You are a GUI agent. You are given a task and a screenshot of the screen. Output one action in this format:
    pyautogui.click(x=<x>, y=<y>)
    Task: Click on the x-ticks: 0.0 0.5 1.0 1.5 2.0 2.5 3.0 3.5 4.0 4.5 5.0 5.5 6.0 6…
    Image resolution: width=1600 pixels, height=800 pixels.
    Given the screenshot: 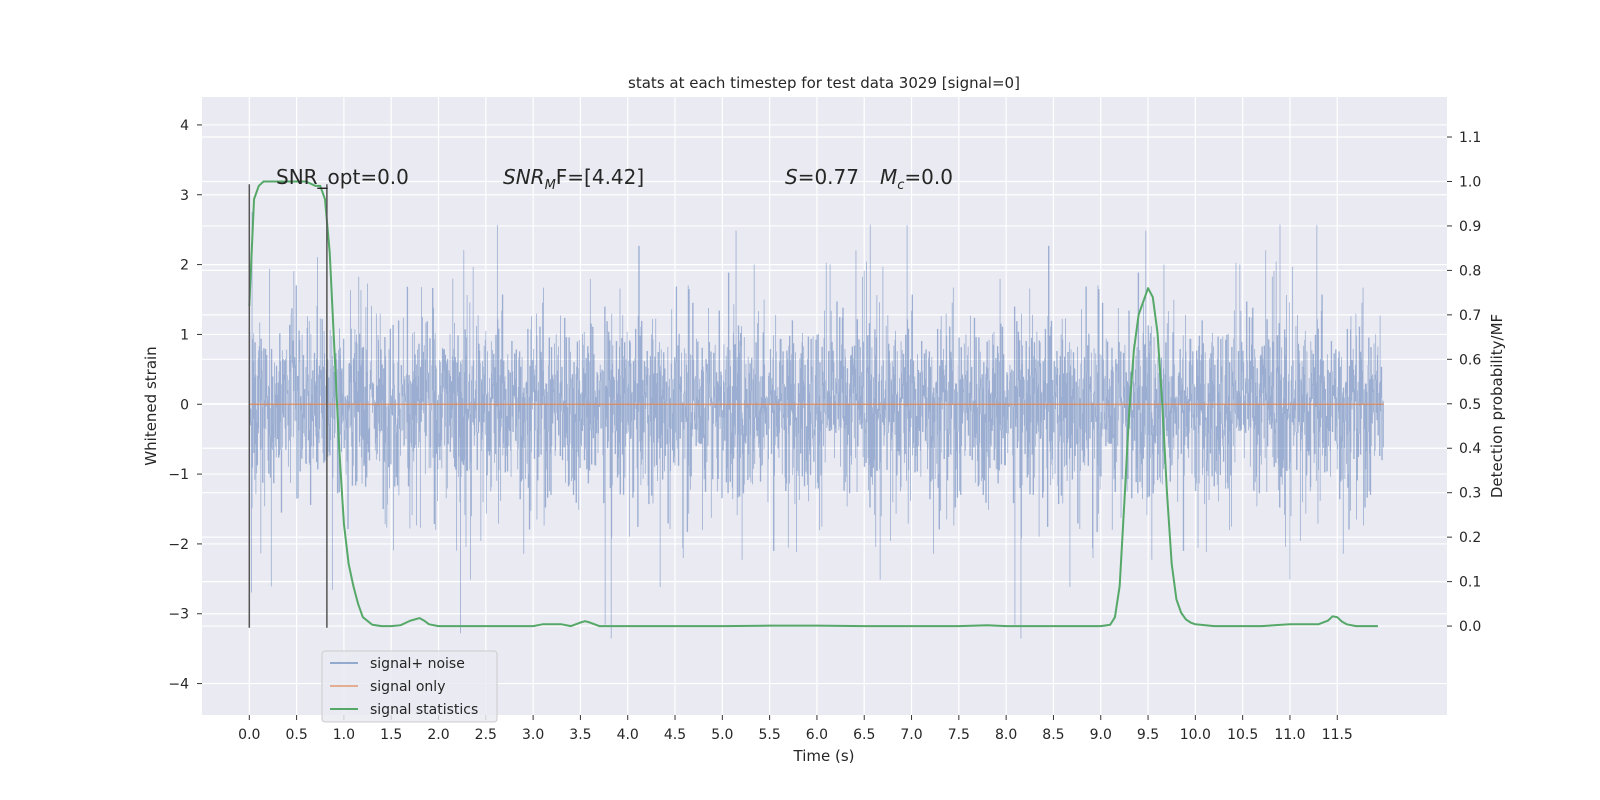 What is the action you would take?
    pyautogui.click(x=795, y=729)
    